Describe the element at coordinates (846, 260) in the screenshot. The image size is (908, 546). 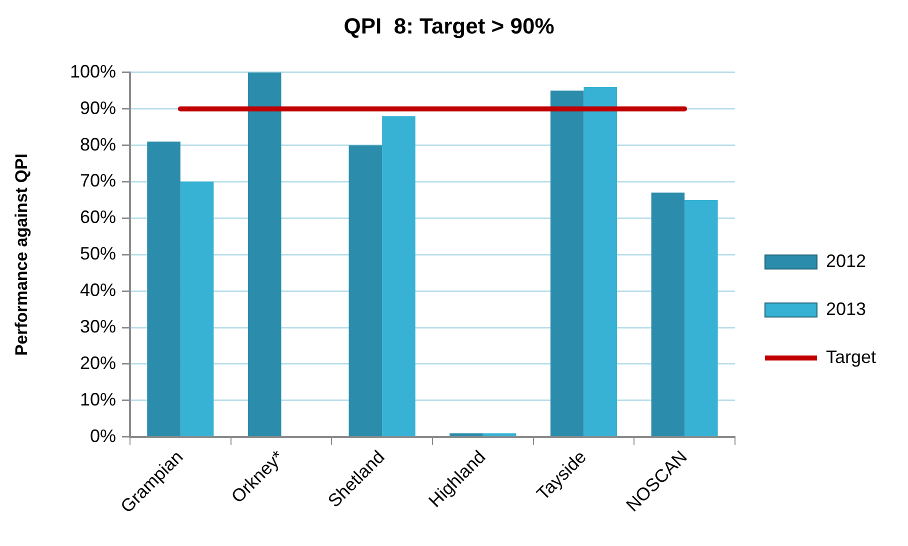
I see `legend-label: 2012` at that location.